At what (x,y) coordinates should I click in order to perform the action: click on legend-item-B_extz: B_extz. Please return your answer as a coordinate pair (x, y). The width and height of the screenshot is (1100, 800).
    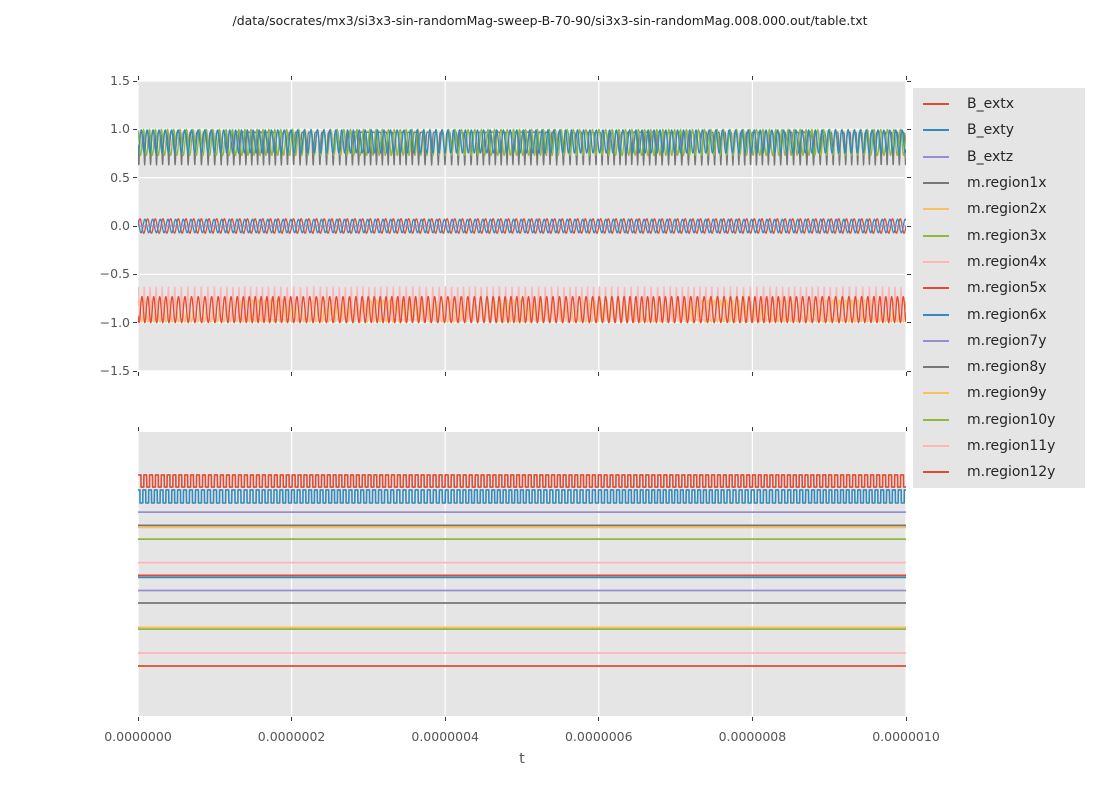
    Looking at the image, I should click on (999, 157).